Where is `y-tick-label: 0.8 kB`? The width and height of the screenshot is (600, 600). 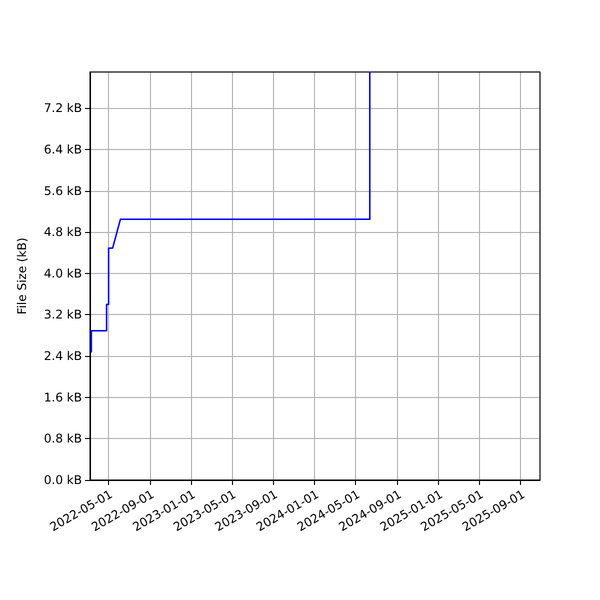 y-tick-label: 0.8 kB is located at coordinates (63, 439).